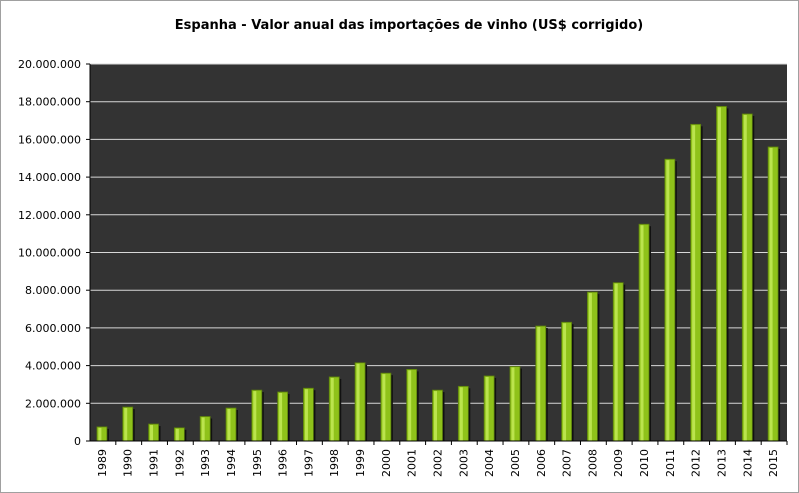  What do you see at coordinates (53, 403) in the screenshot?
I see `y-tick-label: 2.000.000` at bounding box center [53, 403].